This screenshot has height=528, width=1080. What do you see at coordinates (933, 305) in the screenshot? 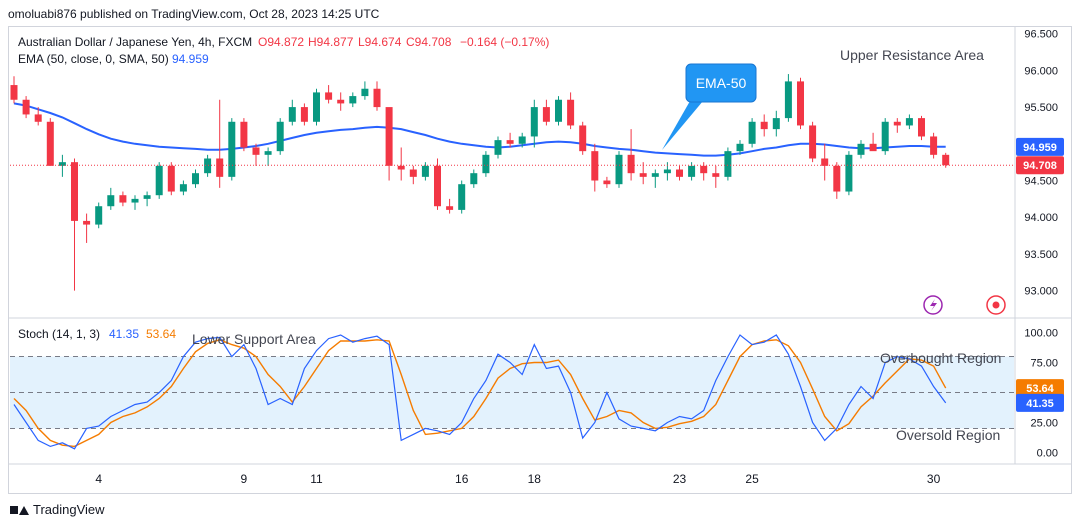
I see `lightning-icon` at bounding box center [933, 305].